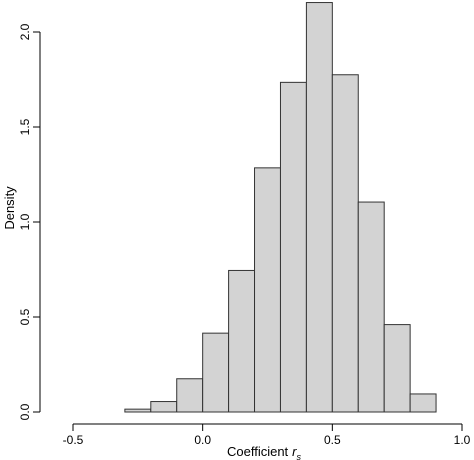 The height and width of the screenshot is (460, 474). Describe the element at coordinates (299, 456) in the screenshot. I see `x-axis-title-subscript: s` at that location.